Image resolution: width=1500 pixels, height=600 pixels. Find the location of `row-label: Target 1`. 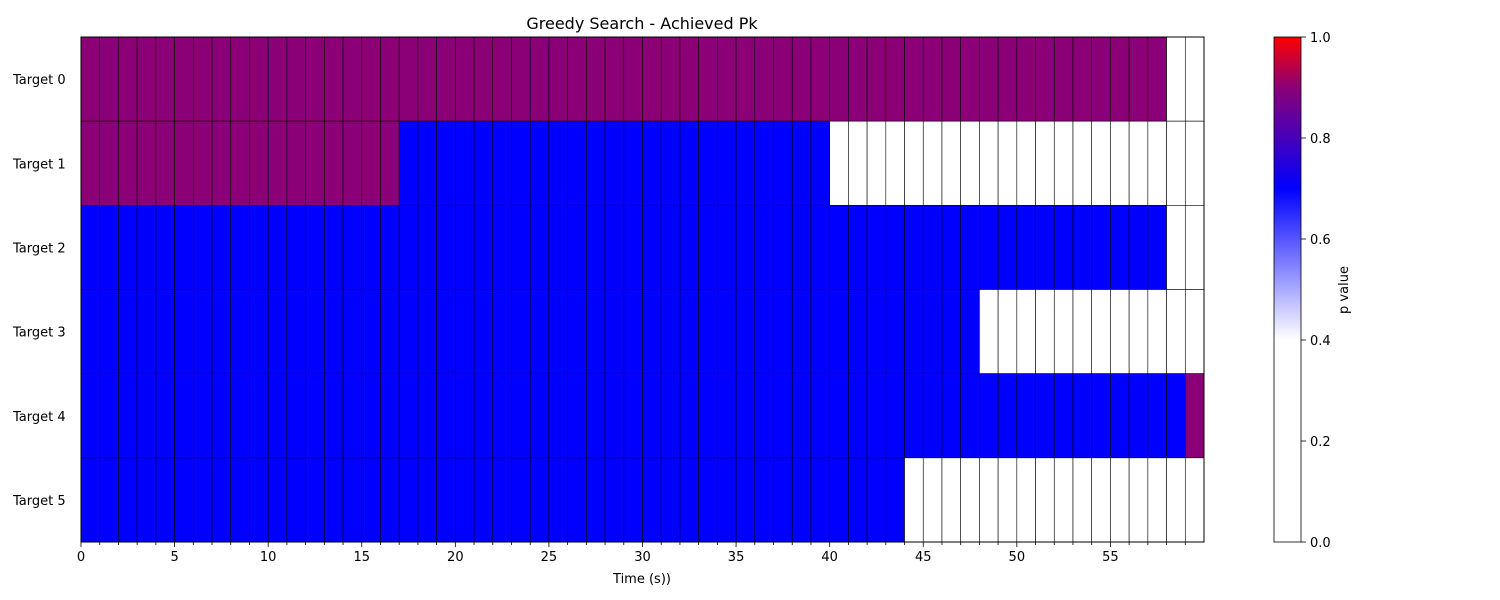

row-label: Target 1 is located at coordinates (39, 164).